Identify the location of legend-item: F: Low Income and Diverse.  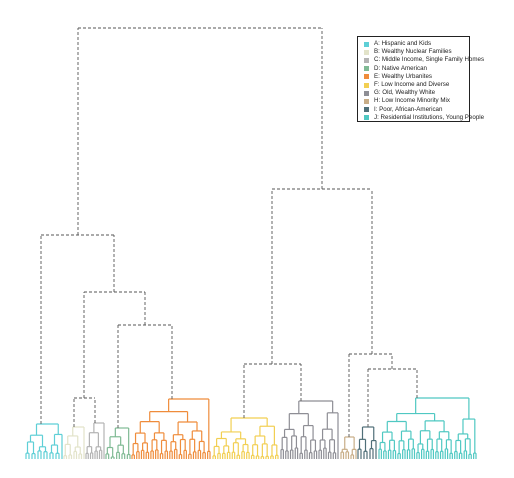
(415, 85).